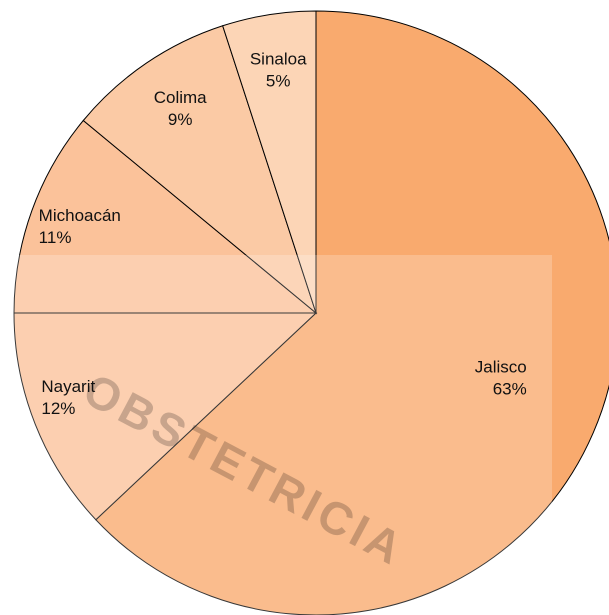  What do you see at coordinates (55, 237) in the screenshot?
I see `slice-value: 11%` at bounding box center [55, 237].